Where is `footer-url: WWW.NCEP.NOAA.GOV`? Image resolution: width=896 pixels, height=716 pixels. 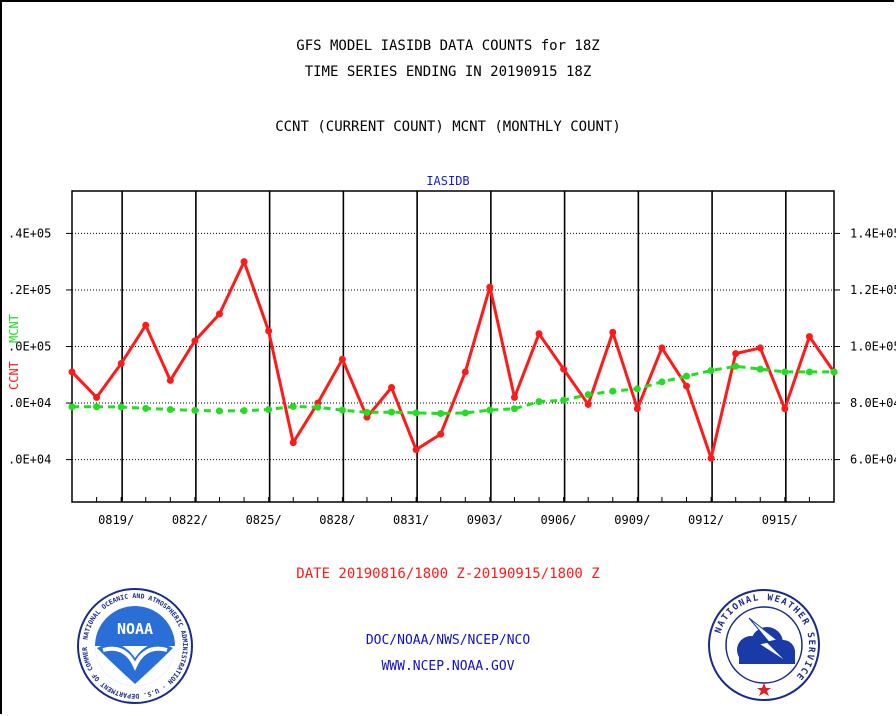
footer-url: WWW.NCEP.NOAA.GOV is located at coordinates (448, 666).